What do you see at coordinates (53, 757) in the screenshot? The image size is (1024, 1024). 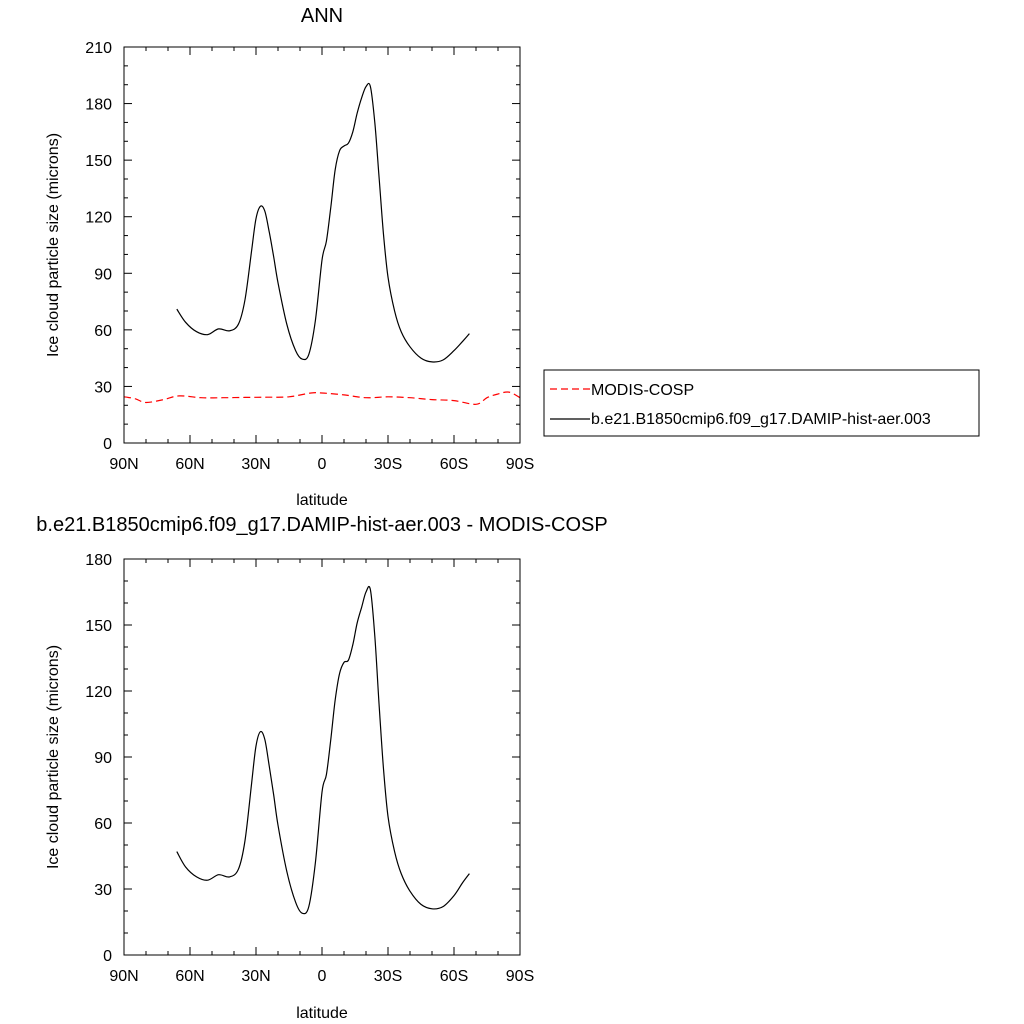 I see `bottom-y-axis-label: Ice cloud particle size (microns)` at bounding box center [53, 757].